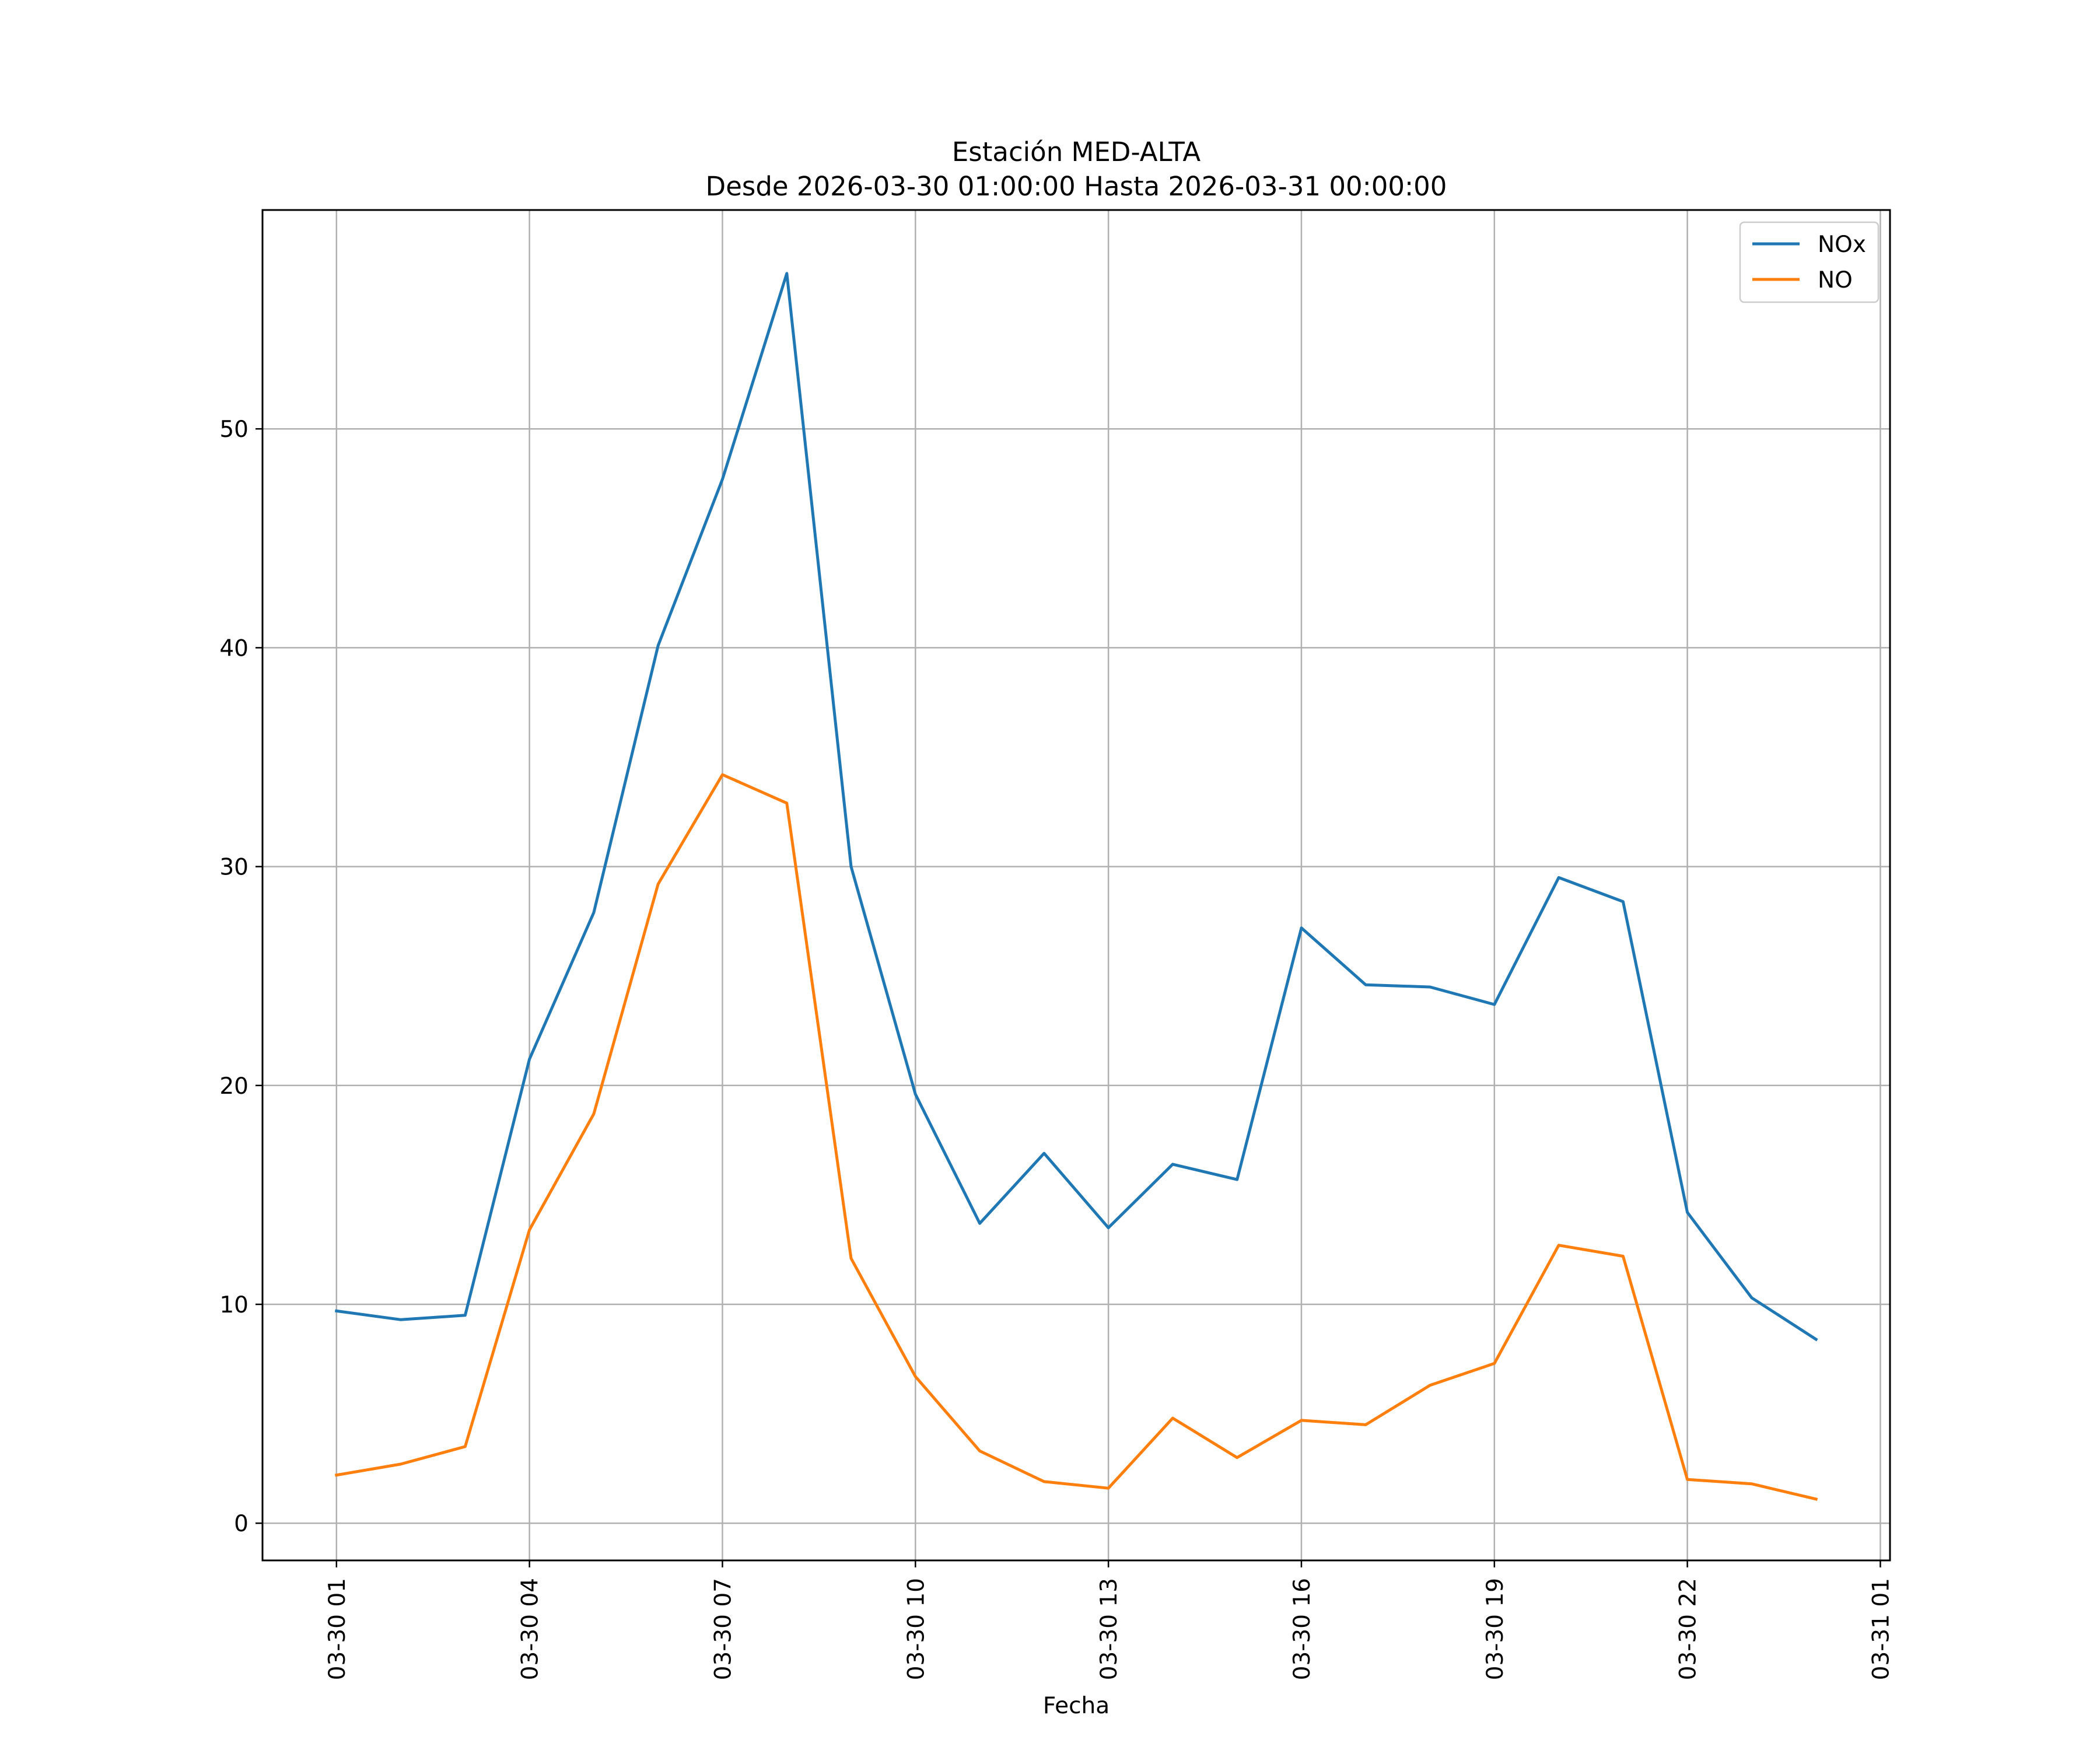 The height and width of the screenshot is (1750, 2100). I want to click on y-tick-label: 40, so click(234, 648).